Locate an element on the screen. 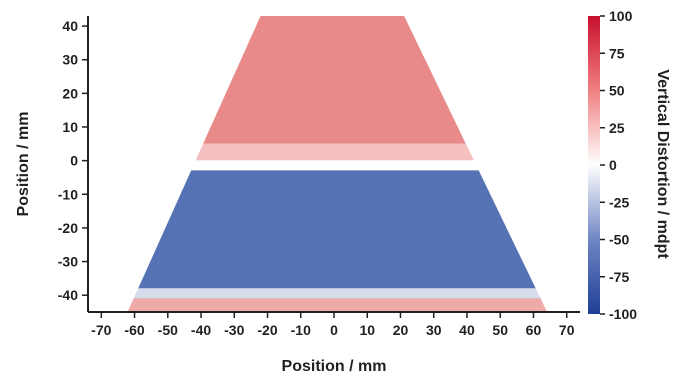 The height and width of the screenshot is (378, 684). y-tick-label: 0 is located at coordinates (74, 161).